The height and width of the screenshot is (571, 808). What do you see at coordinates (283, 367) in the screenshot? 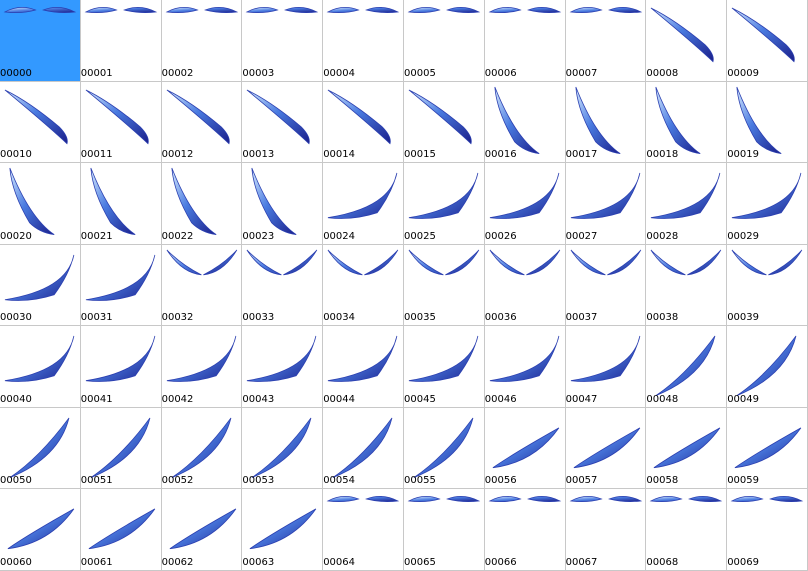
I see `sprite-cell: 00043` at bounding box center [283, 367].